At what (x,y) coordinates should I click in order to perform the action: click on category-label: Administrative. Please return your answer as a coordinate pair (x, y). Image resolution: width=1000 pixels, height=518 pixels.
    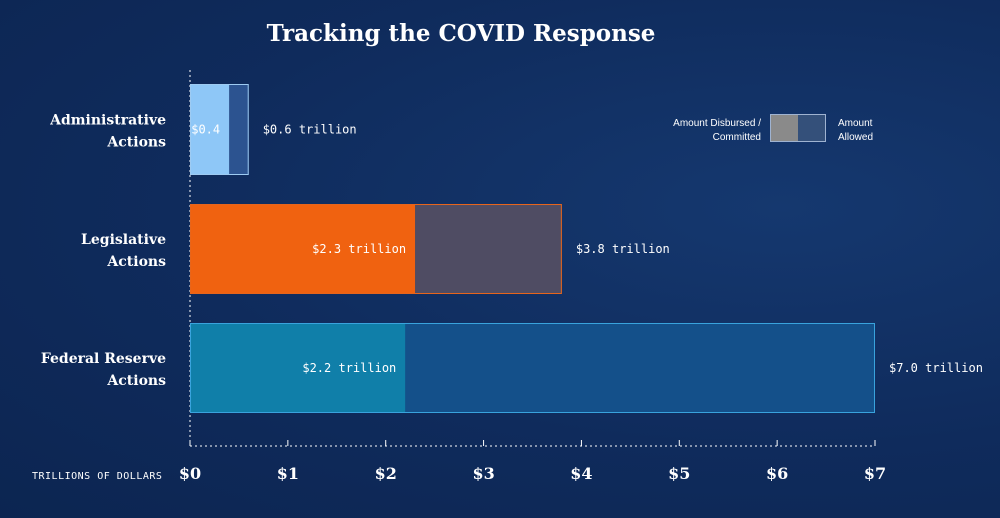
    Looking at the image, I should click on (107, 121).